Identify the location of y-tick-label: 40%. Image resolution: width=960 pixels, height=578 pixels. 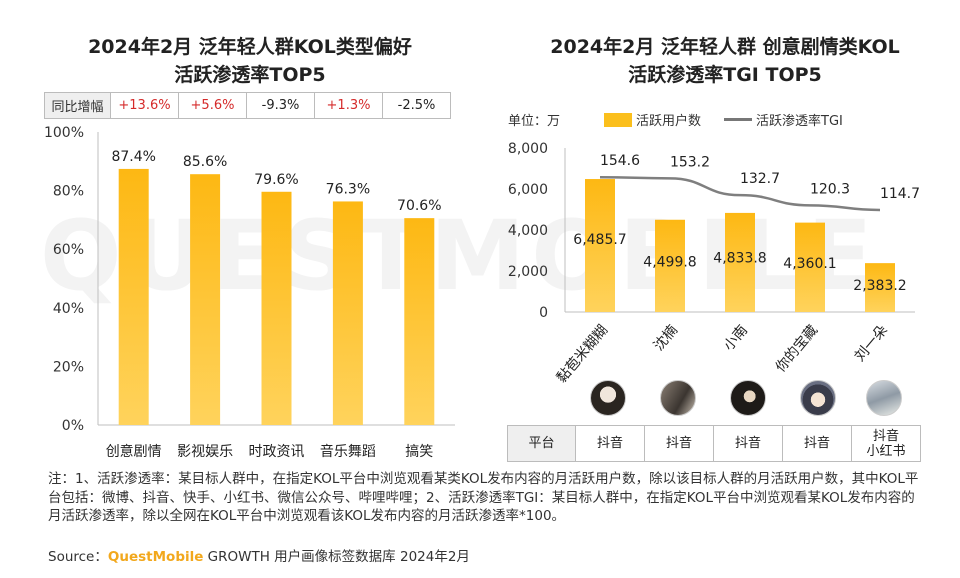
(68, 309).